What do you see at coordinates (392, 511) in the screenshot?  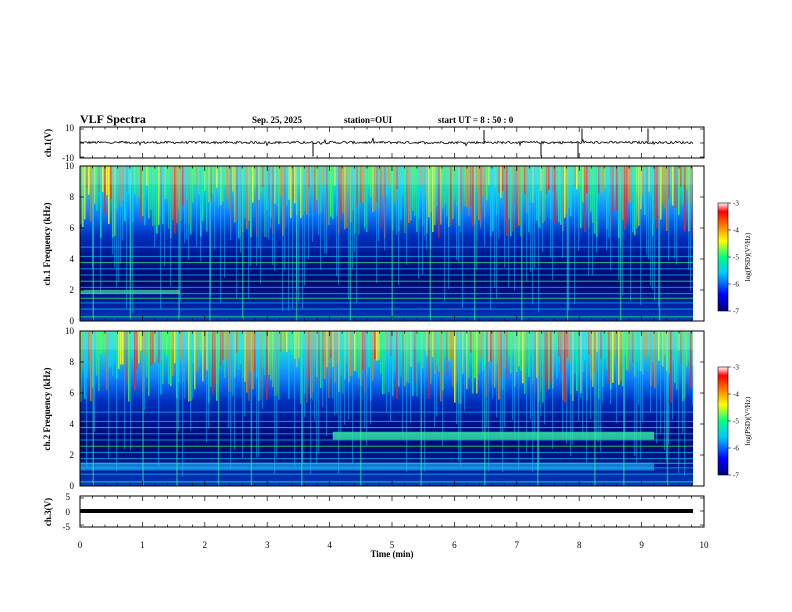 I see `ch3-waveform-ticks` at bounding box center [392, 511].